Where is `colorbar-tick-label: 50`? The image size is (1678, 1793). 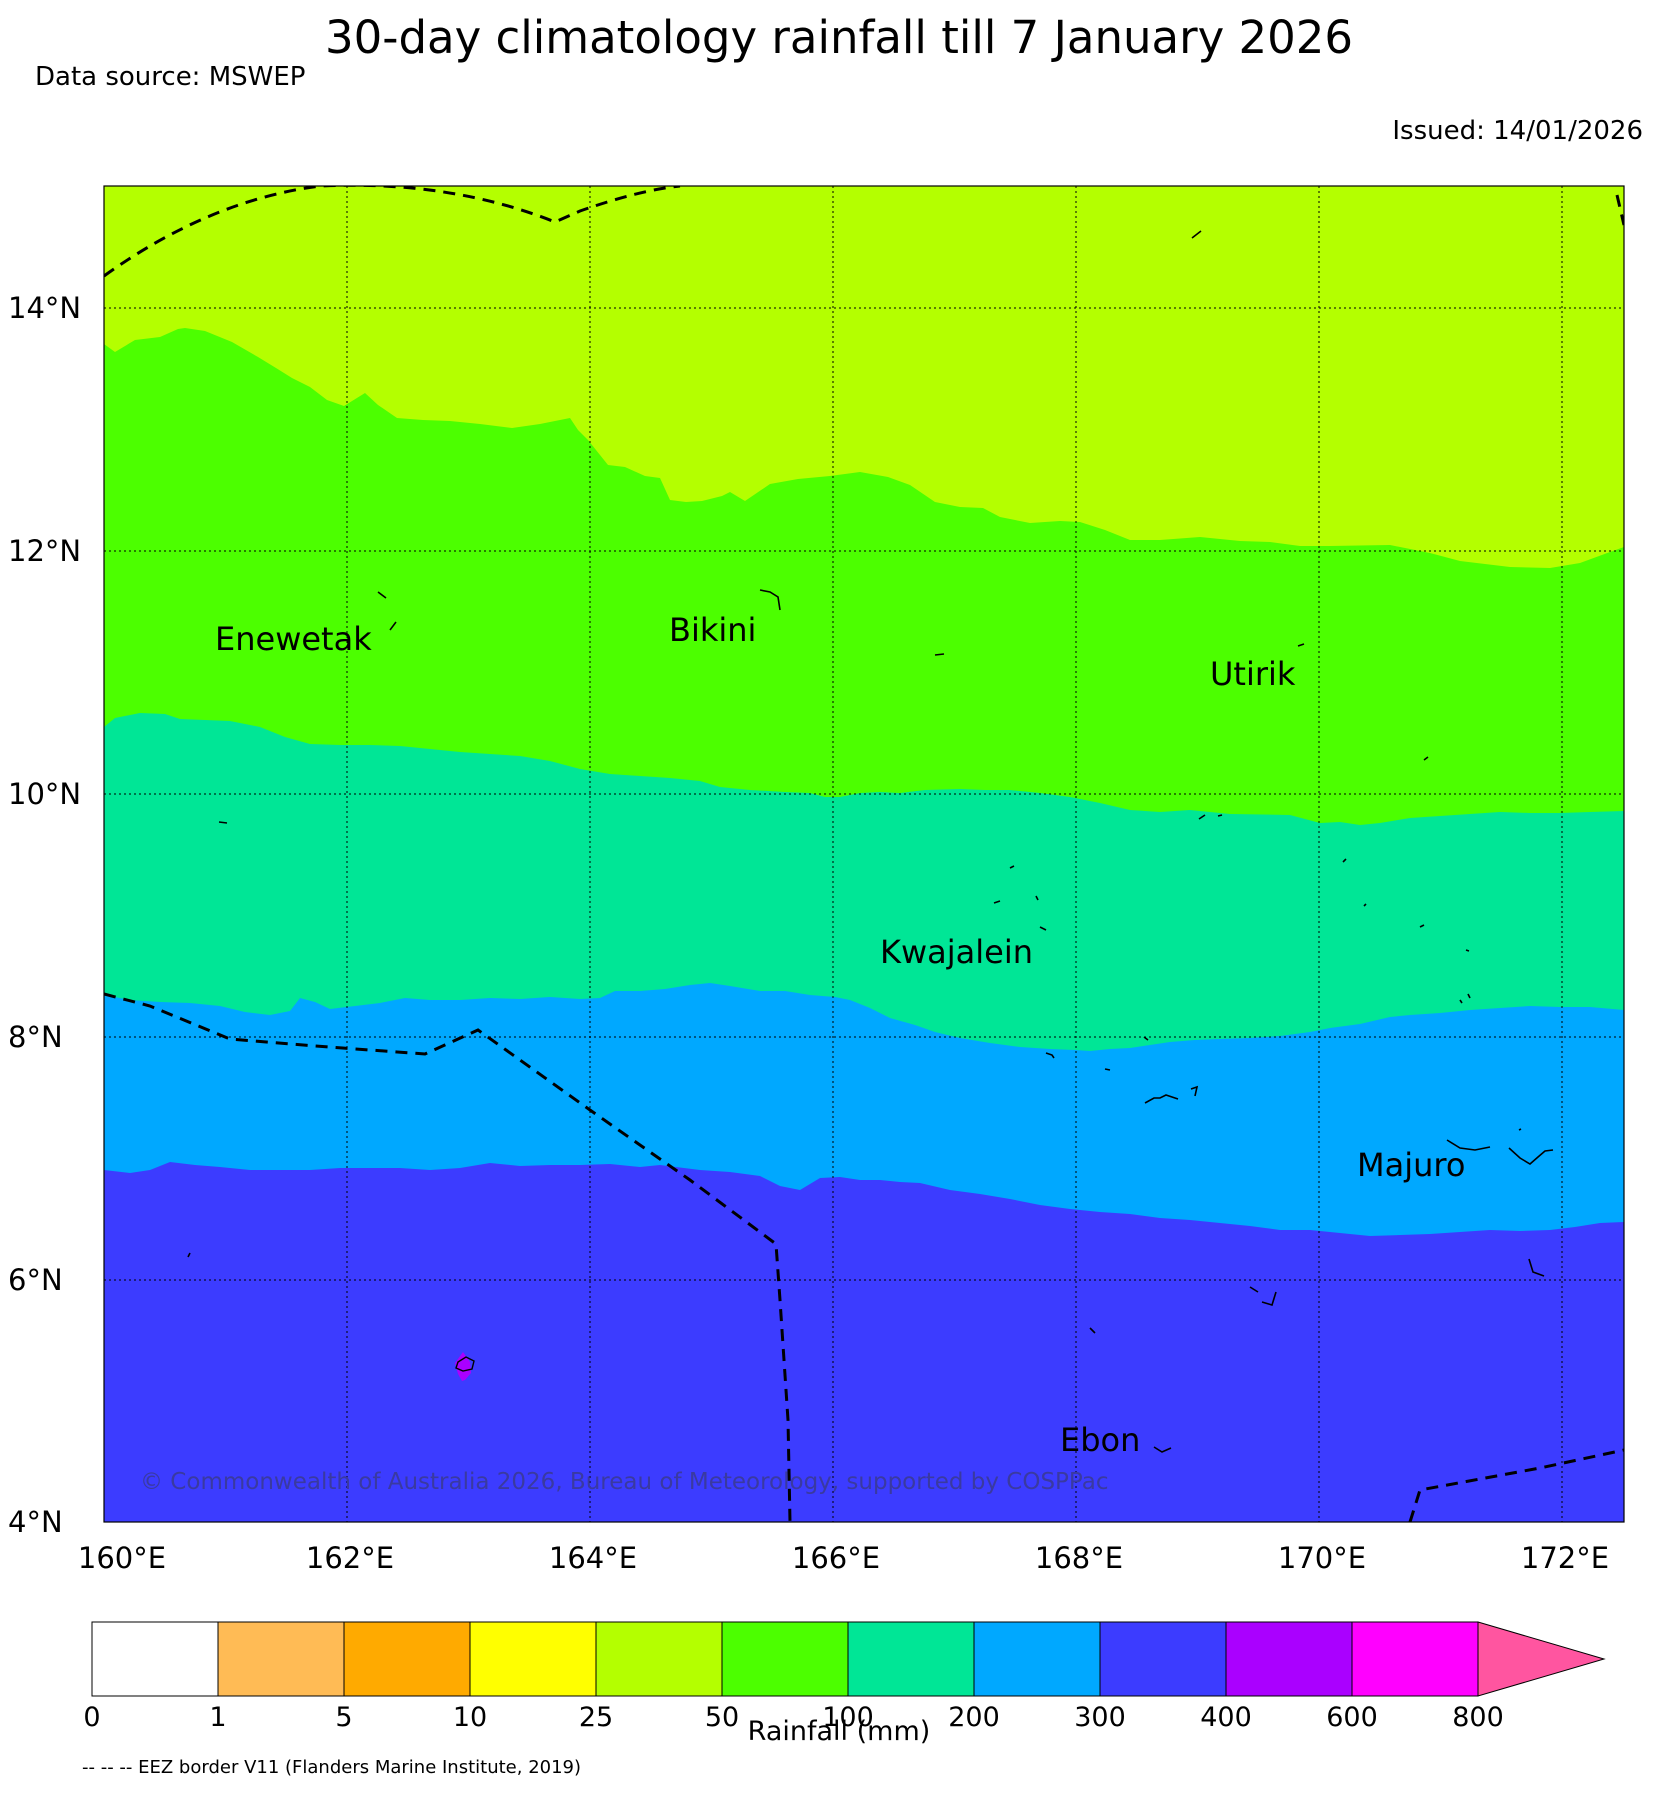 colorbar-tick-label: 50 is located at coordinates (722, 1717).